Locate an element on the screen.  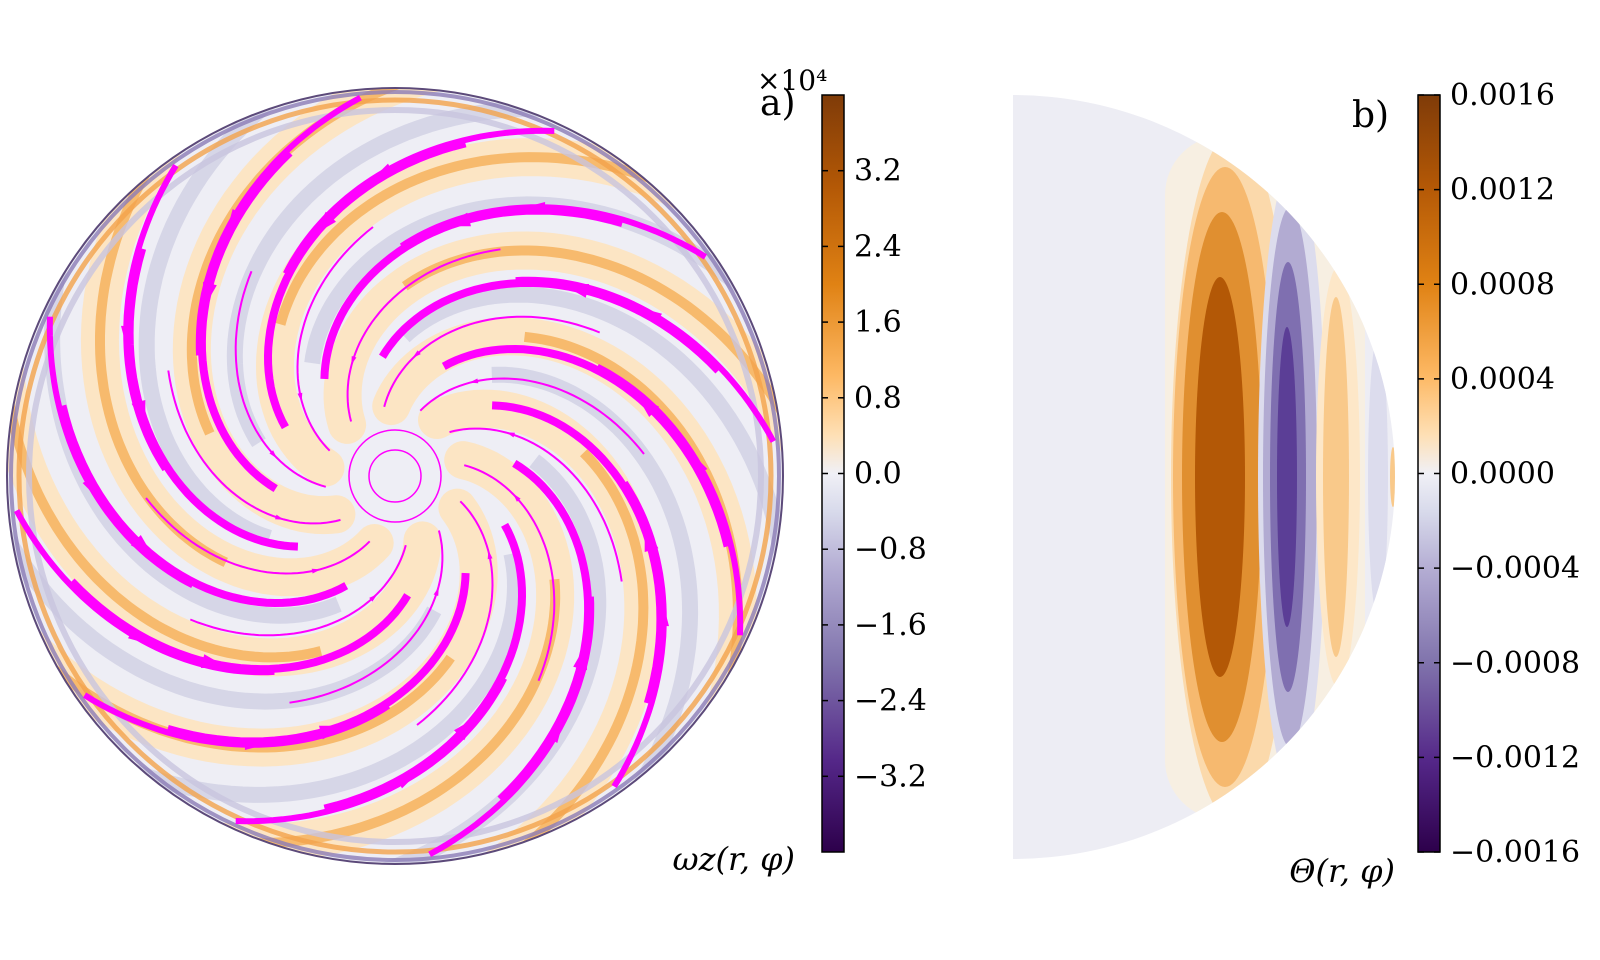
colorbar-b-label: Θ(r, φ) is located at coordinates (1342, 871).